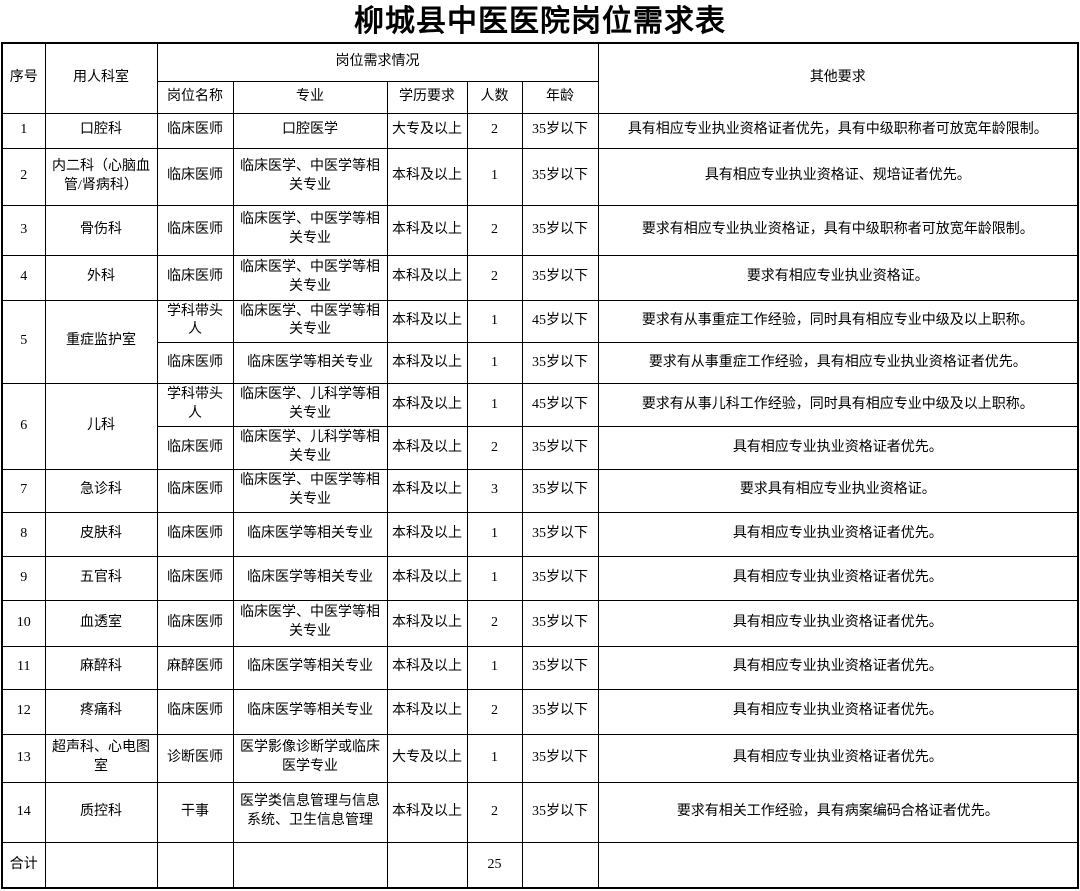  I want to click on cell-education: 大专及以上, so click(427, 758).